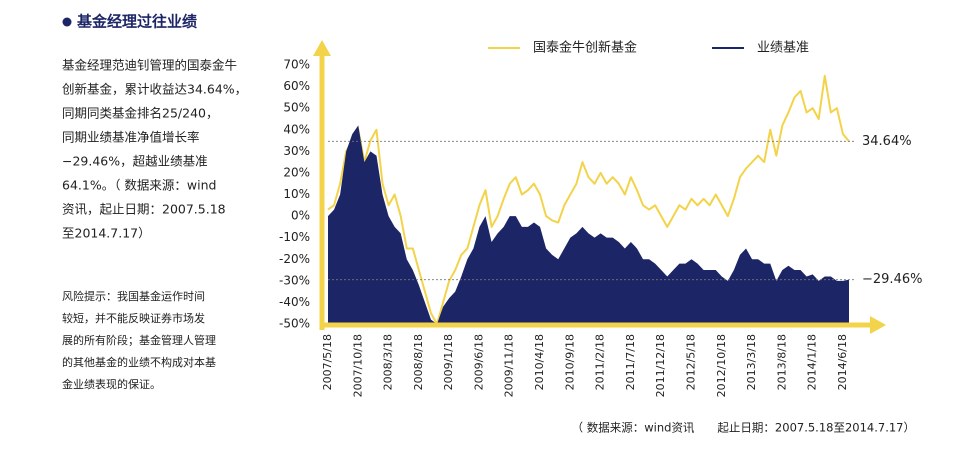  What do you see at coordinates (322, 48) in the screenshot?
I see `y-axis-arrow` at bounding box center [322, 48].